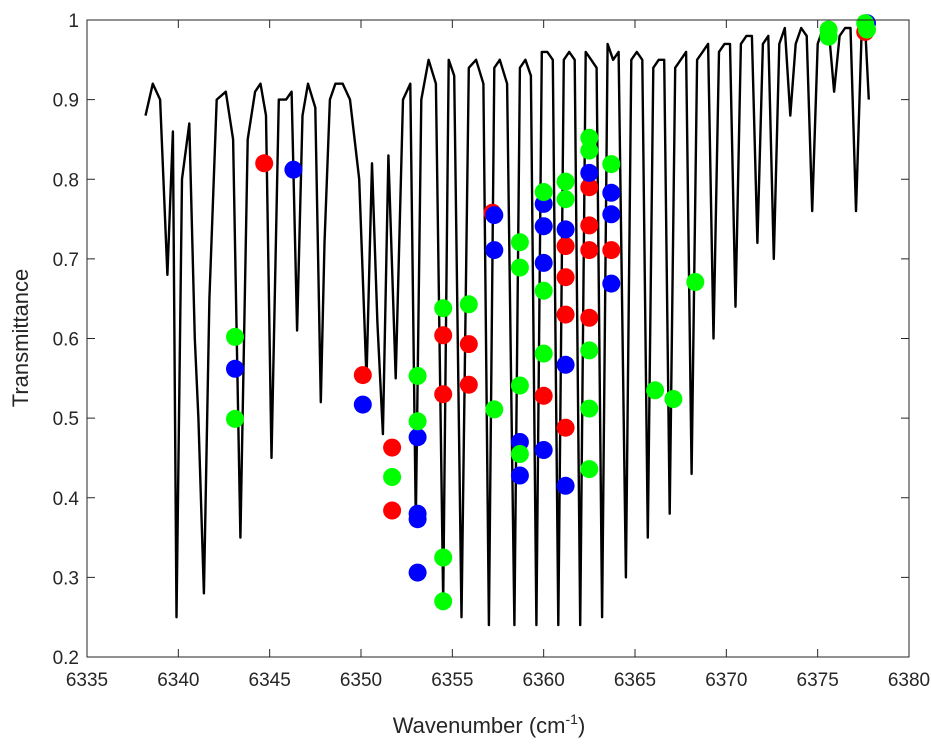 This screenshot has height=751, width=931. What do you see at coordinates (73, 21) in the screenshot?
I see `y-tick-label: 1` at bounding box center [73, 21].